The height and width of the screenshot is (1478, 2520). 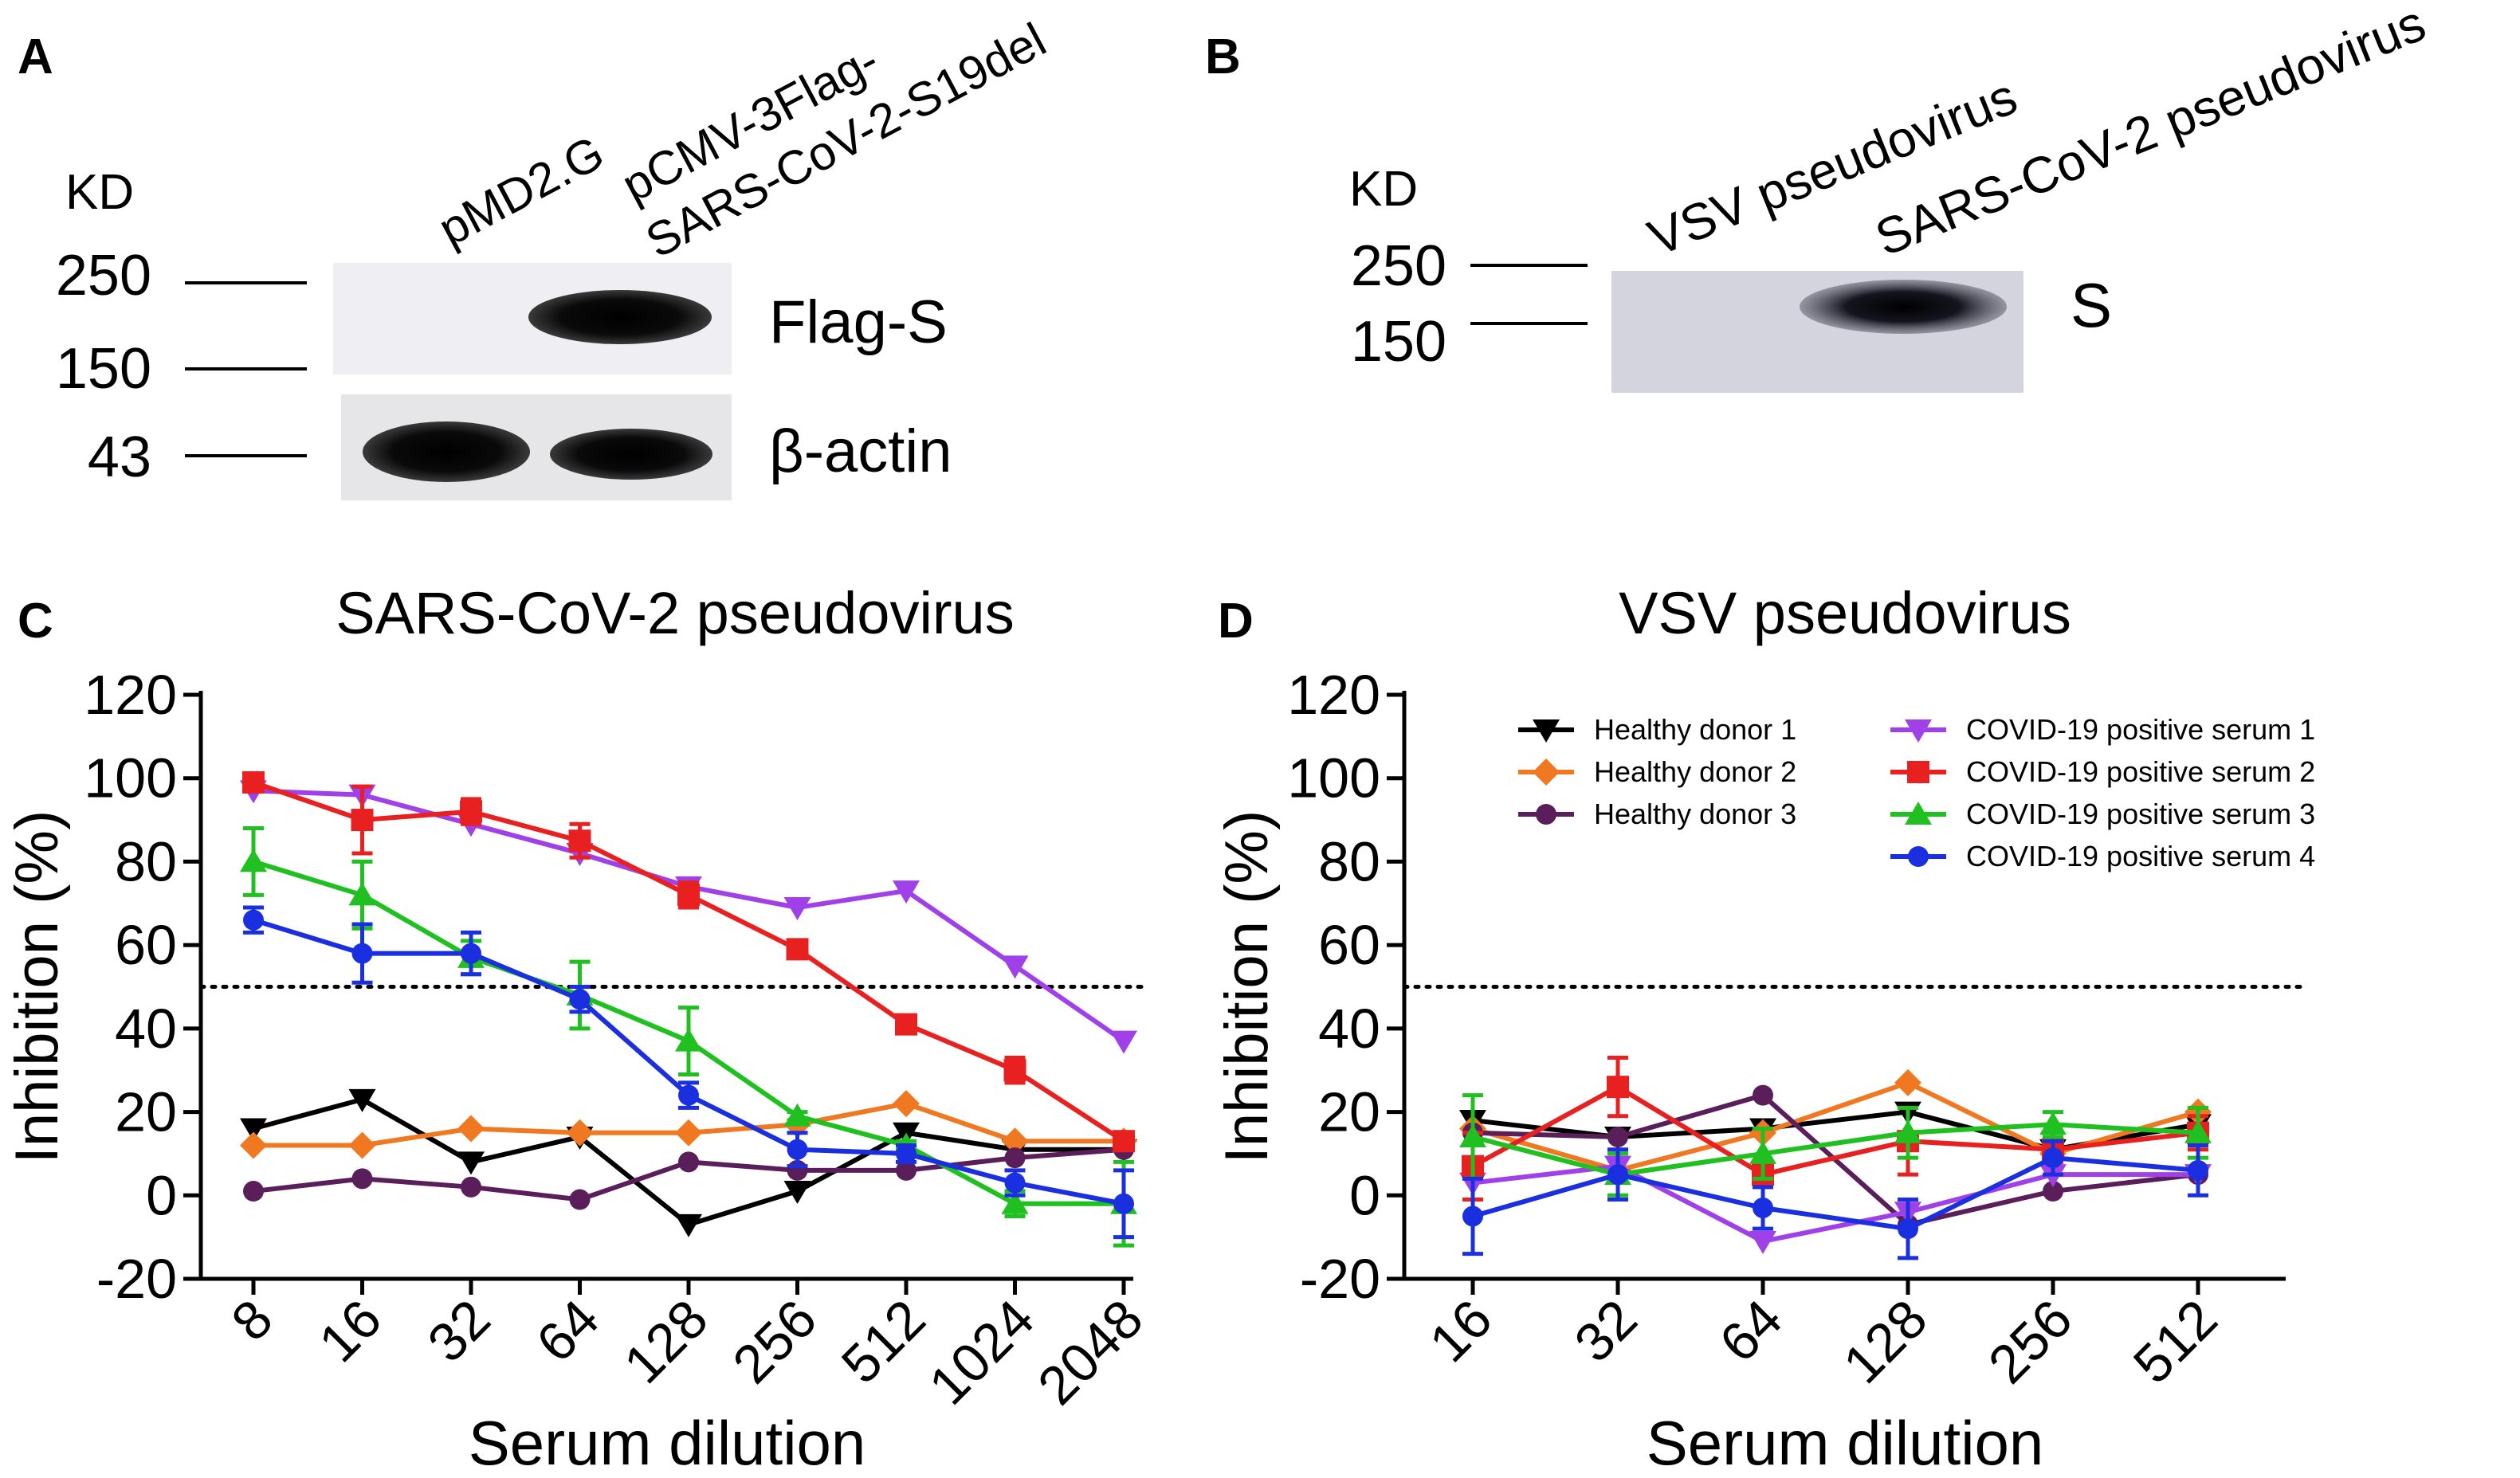 I want to click on chart-c-ytick-label: 120, so click(x=130, y=695).